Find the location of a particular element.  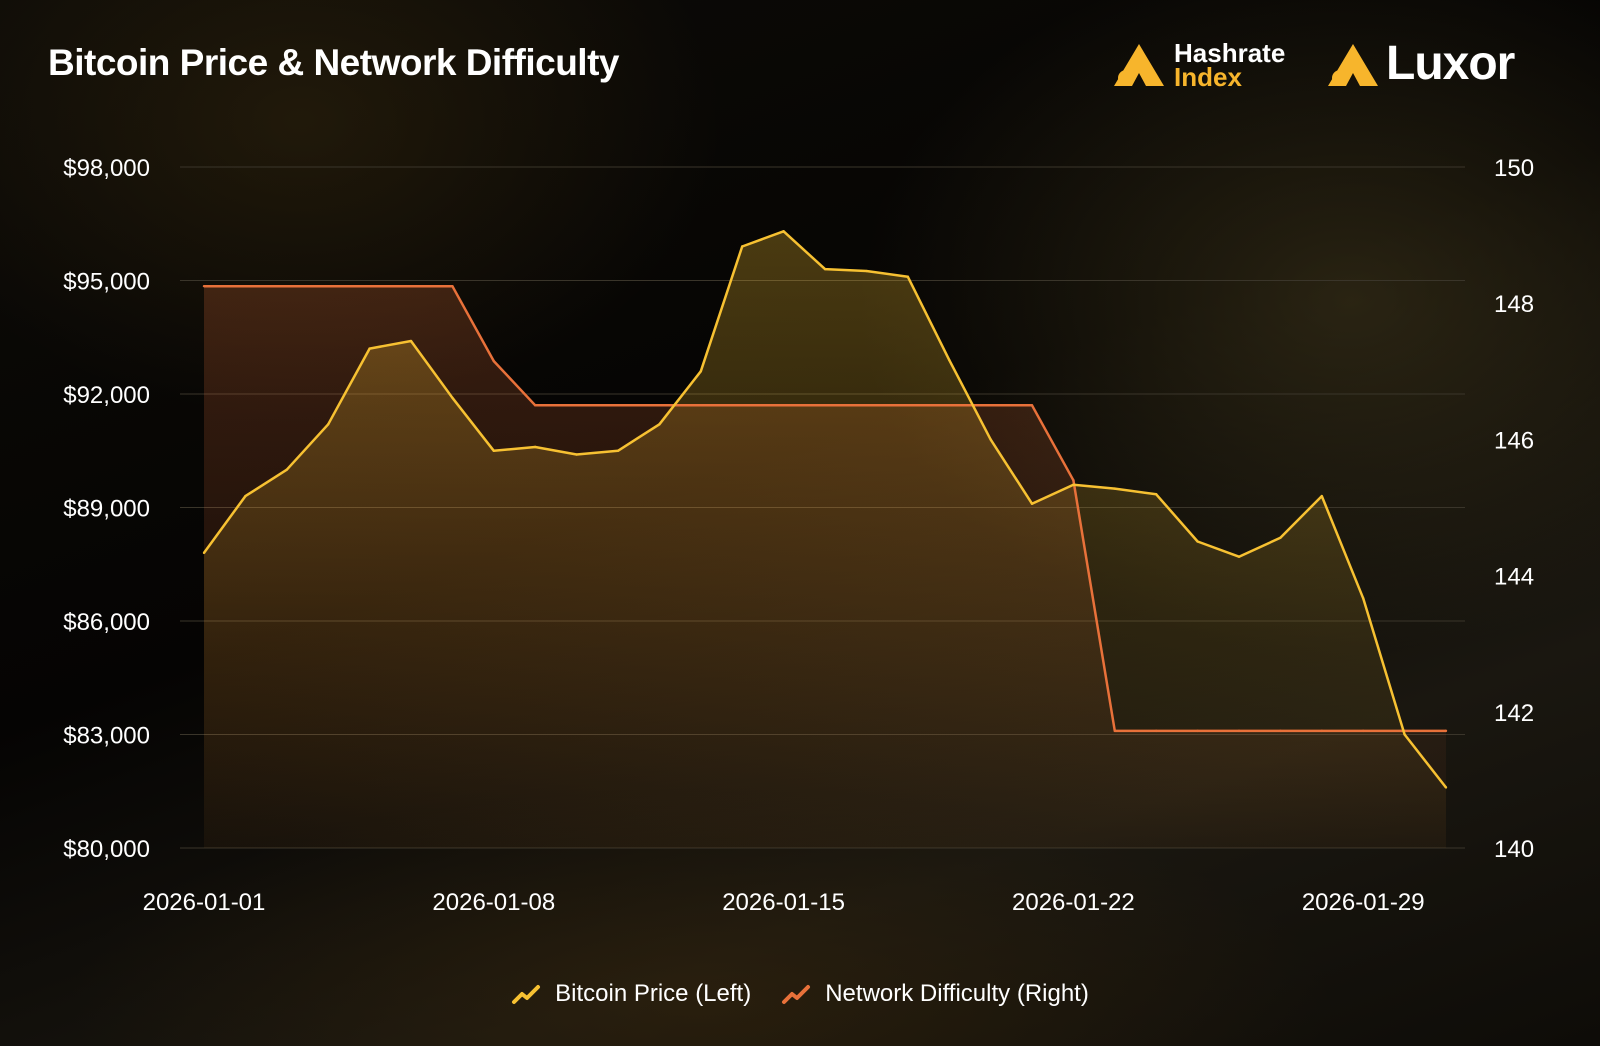

y-left-tick-label: $89,000 is located at coordinates (106, 509).